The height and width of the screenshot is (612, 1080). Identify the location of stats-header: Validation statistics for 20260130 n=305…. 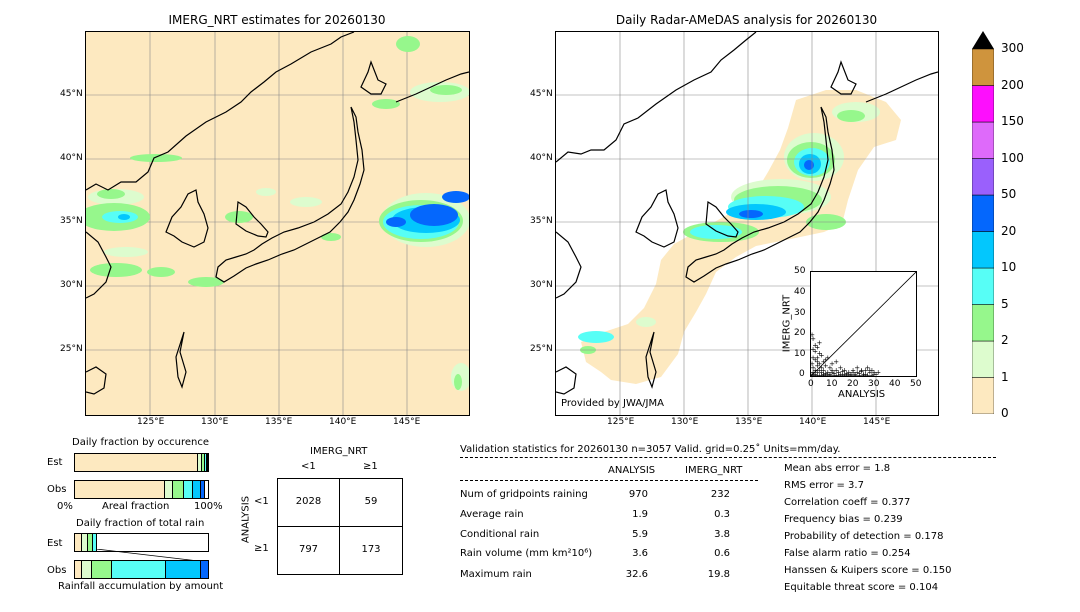
(650, 449).